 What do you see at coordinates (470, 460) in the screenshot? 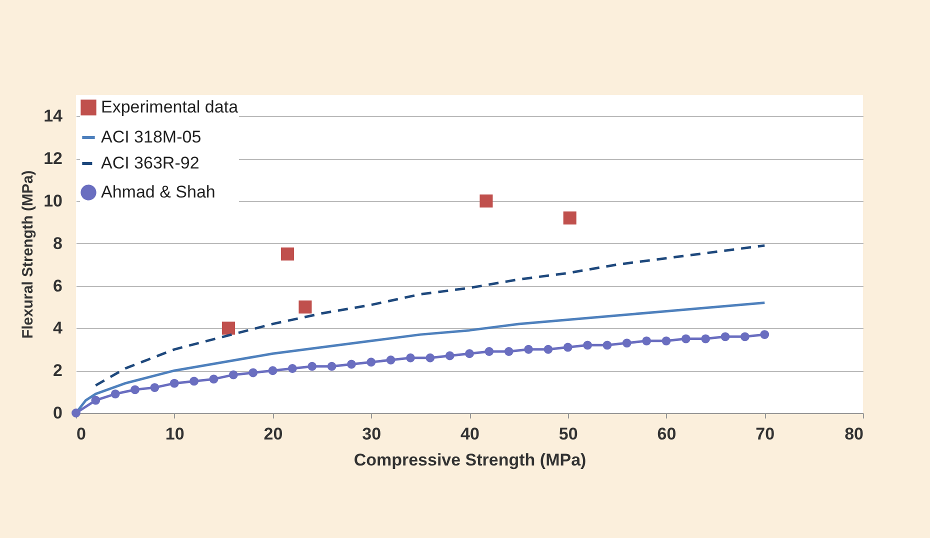
I see `x-axis-title: Compressive Strength (MPa)` at bounding box center [470, 460].